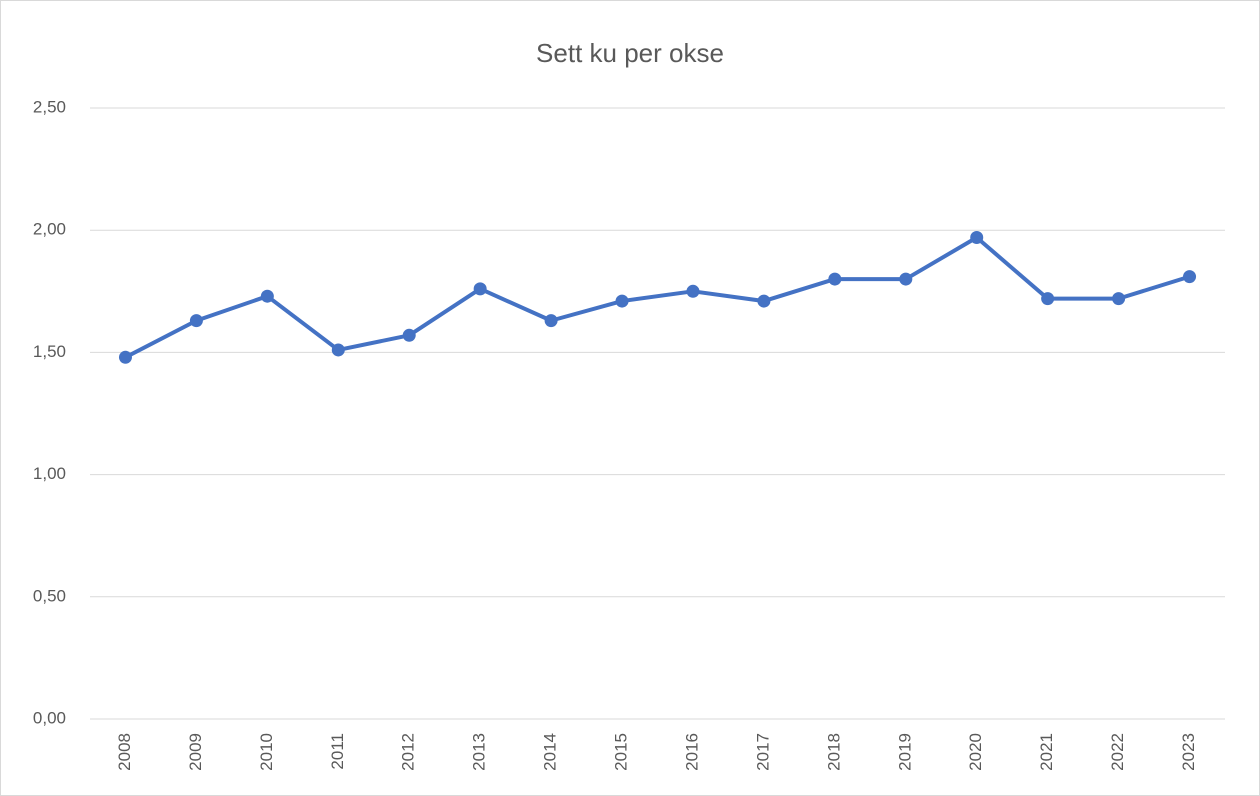 This screenshot has height=796, width=1260. Describe the element at coordinates (49, 595) in the screenshot. I see `y-tick-label: 0,50` at that location.